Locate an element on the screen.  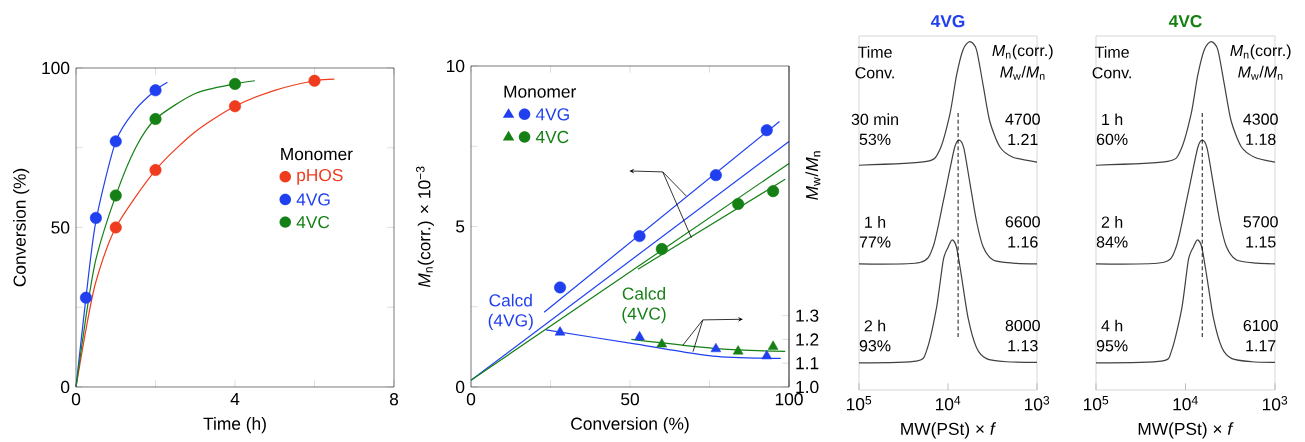
series-label: Calcd (4VG) is located at coordinates (510, 311).